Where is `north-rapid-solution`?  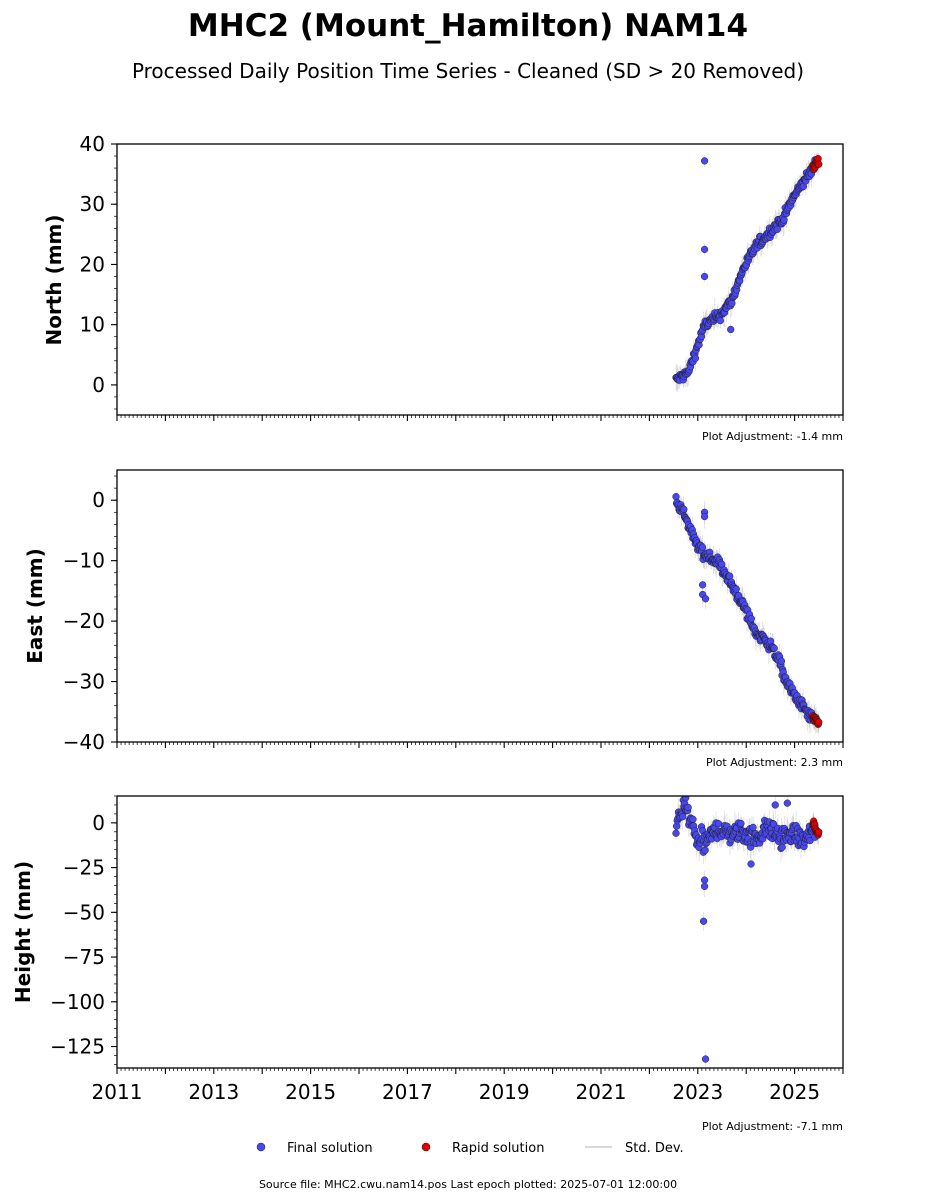
north-rapid-solution is located at coordinates (816, 164).